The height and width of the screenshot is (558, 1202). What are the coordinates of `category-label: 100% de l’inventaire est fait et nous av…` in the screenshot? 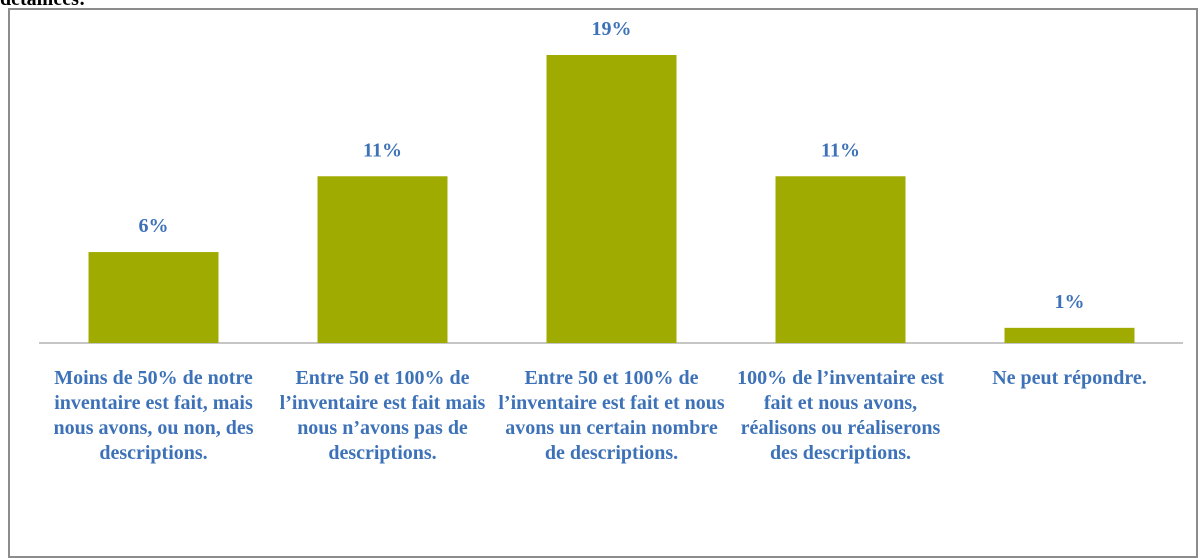 It's located at (840, 415).